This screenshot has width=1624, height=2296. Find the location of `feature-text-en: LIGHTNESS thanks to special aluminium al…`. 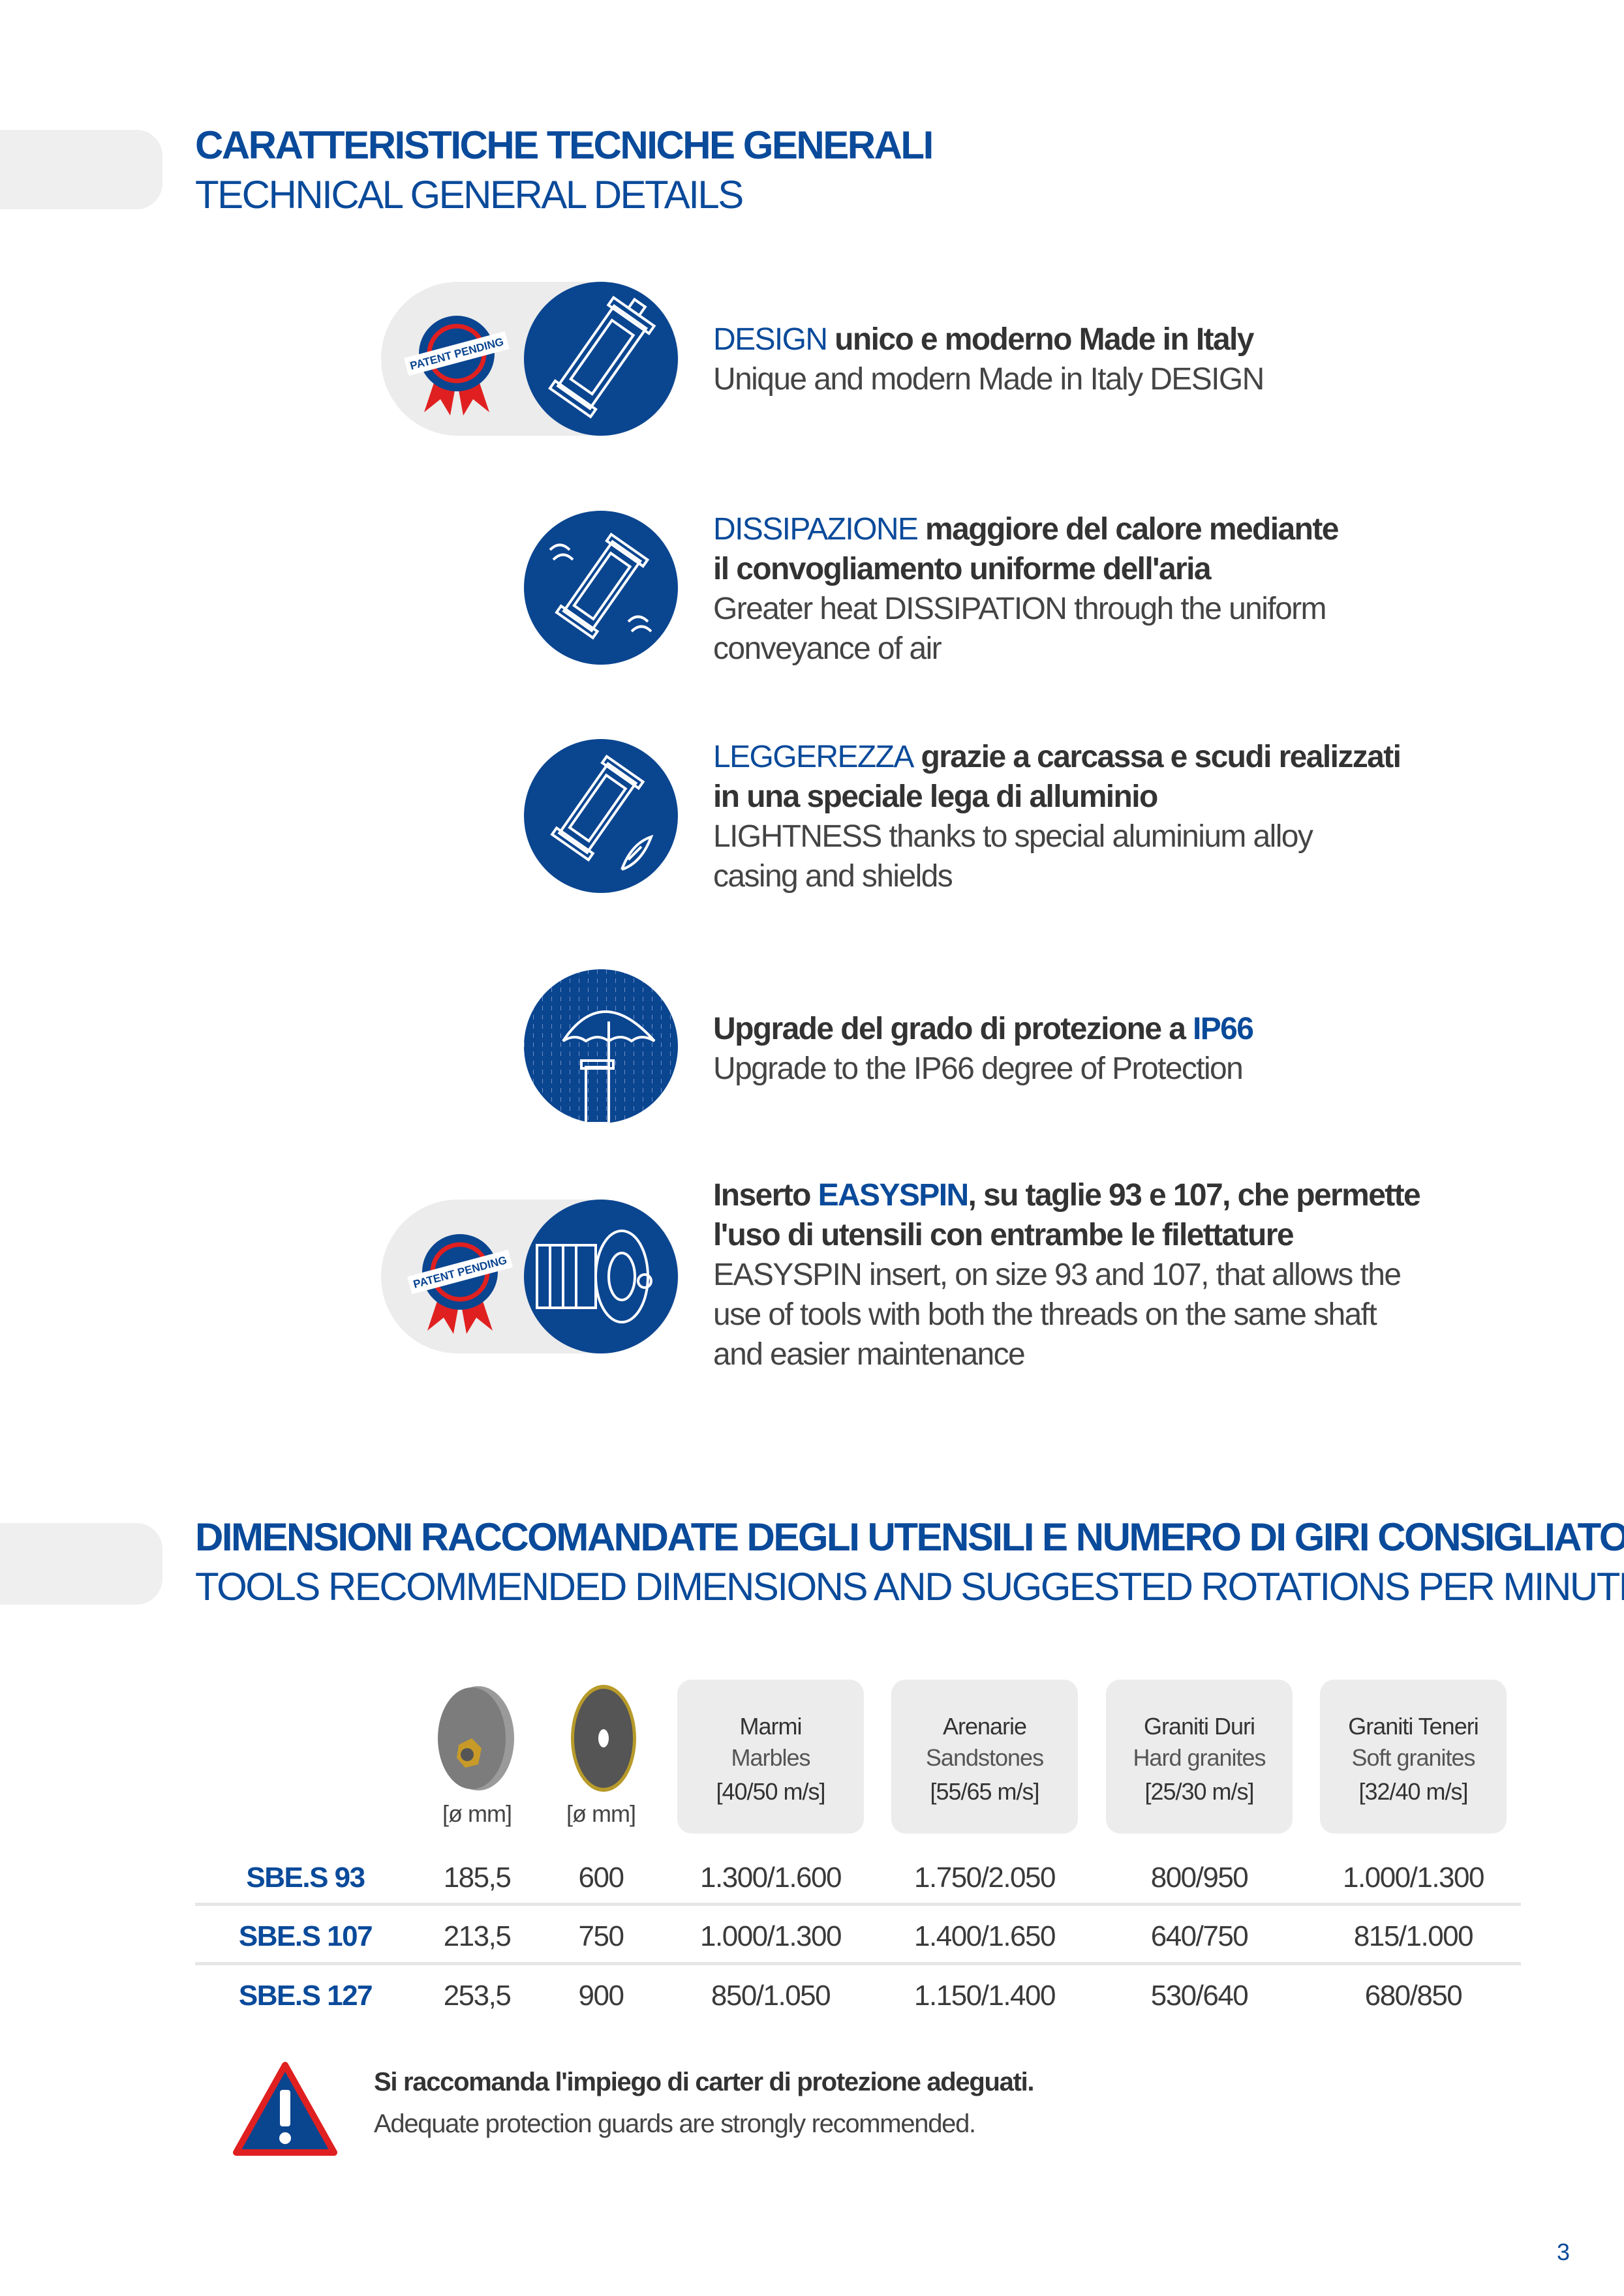

feature-text-en: LIGHTNESS thanks to special aluminium al… is located at coordinates (1013, 836).